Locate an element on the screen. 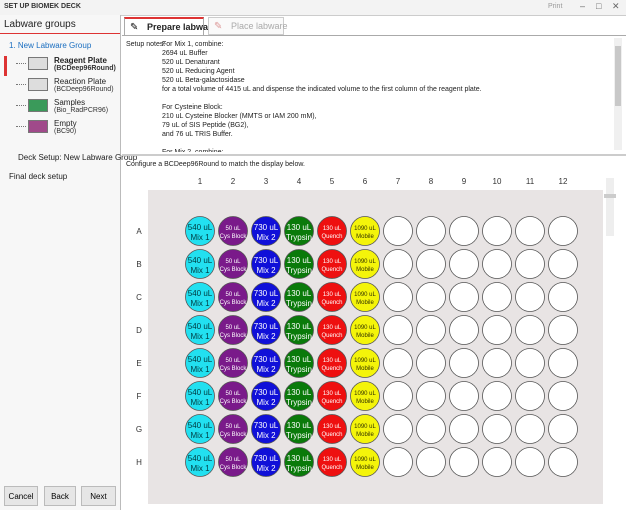  maximize: □ is located at coordinates (599, 6).